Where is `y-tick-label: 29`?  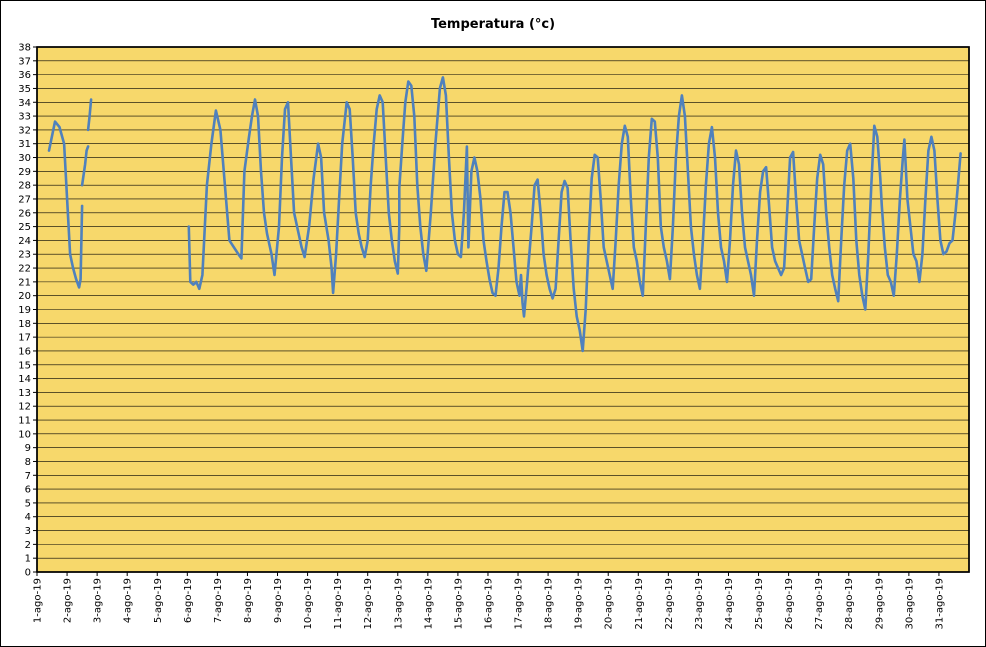
y-tick-label: 29 is located at coordinates (24, 172).